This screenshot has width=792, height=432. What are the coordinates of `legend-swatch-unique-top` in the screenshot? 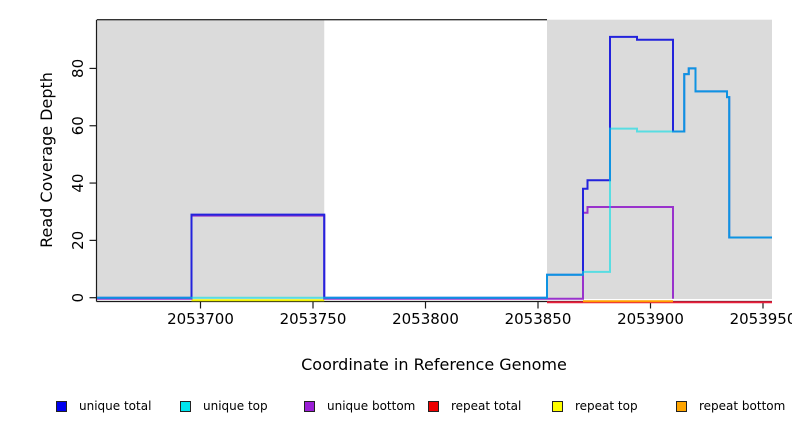 It's located at (185, 406).